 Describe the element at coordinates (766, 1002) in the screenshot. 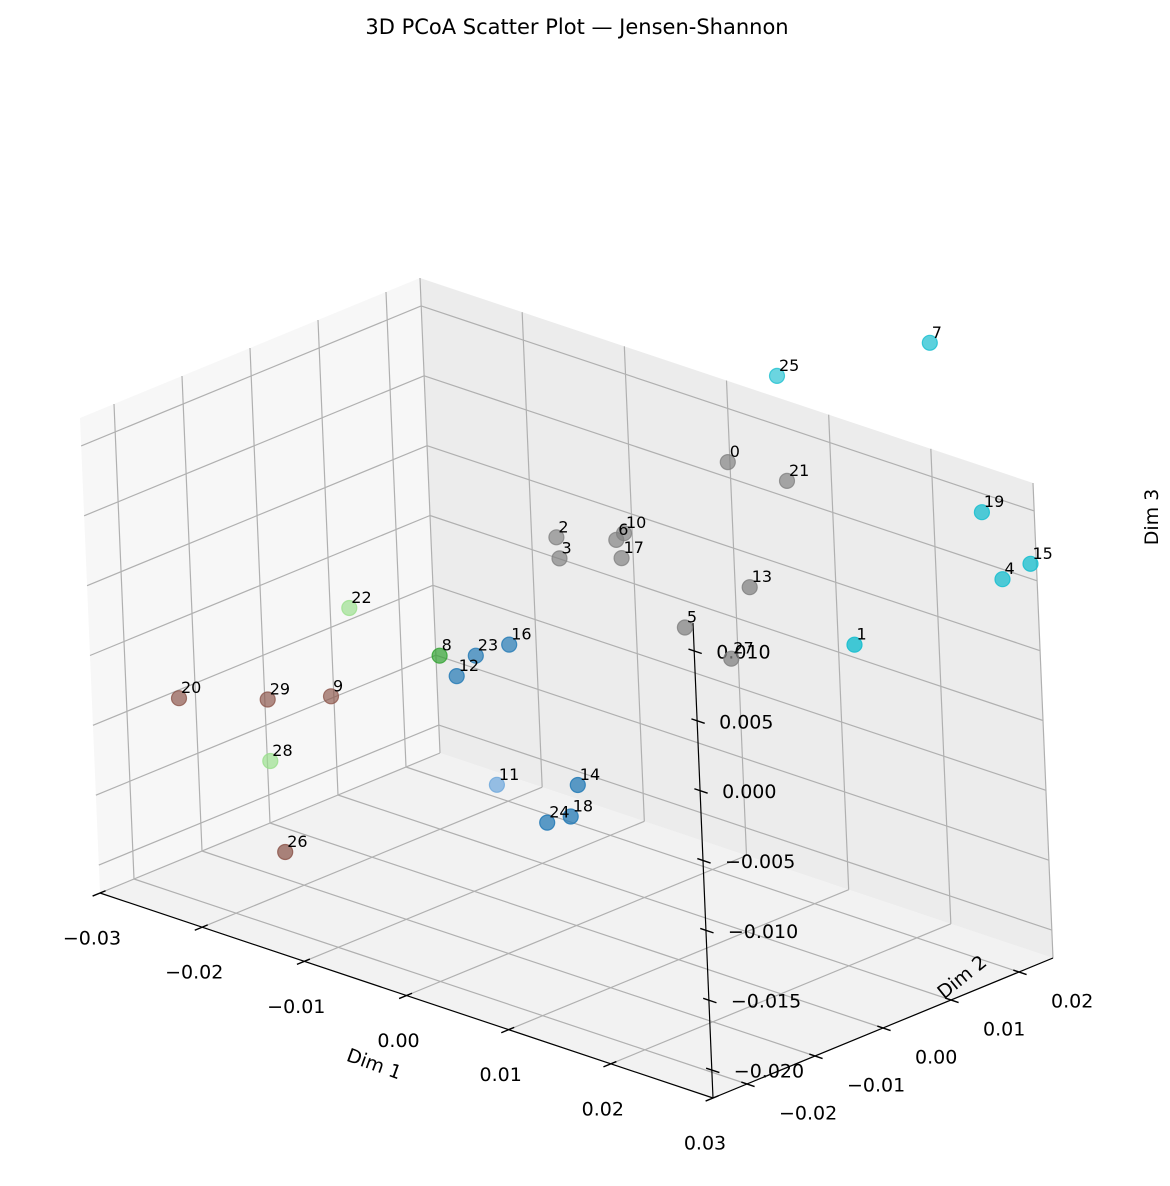

I see `z-tick-label-1: −0.015` at that location.